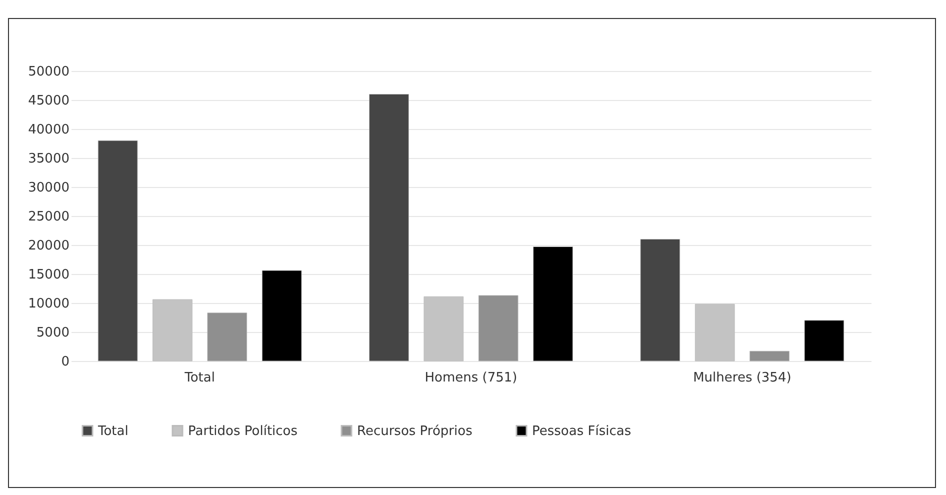 This screenshot has width=946, height=495. Describe the element at coordinates (49, 246) in the screenshot. I see `y-tick-label: 20000` at that location.